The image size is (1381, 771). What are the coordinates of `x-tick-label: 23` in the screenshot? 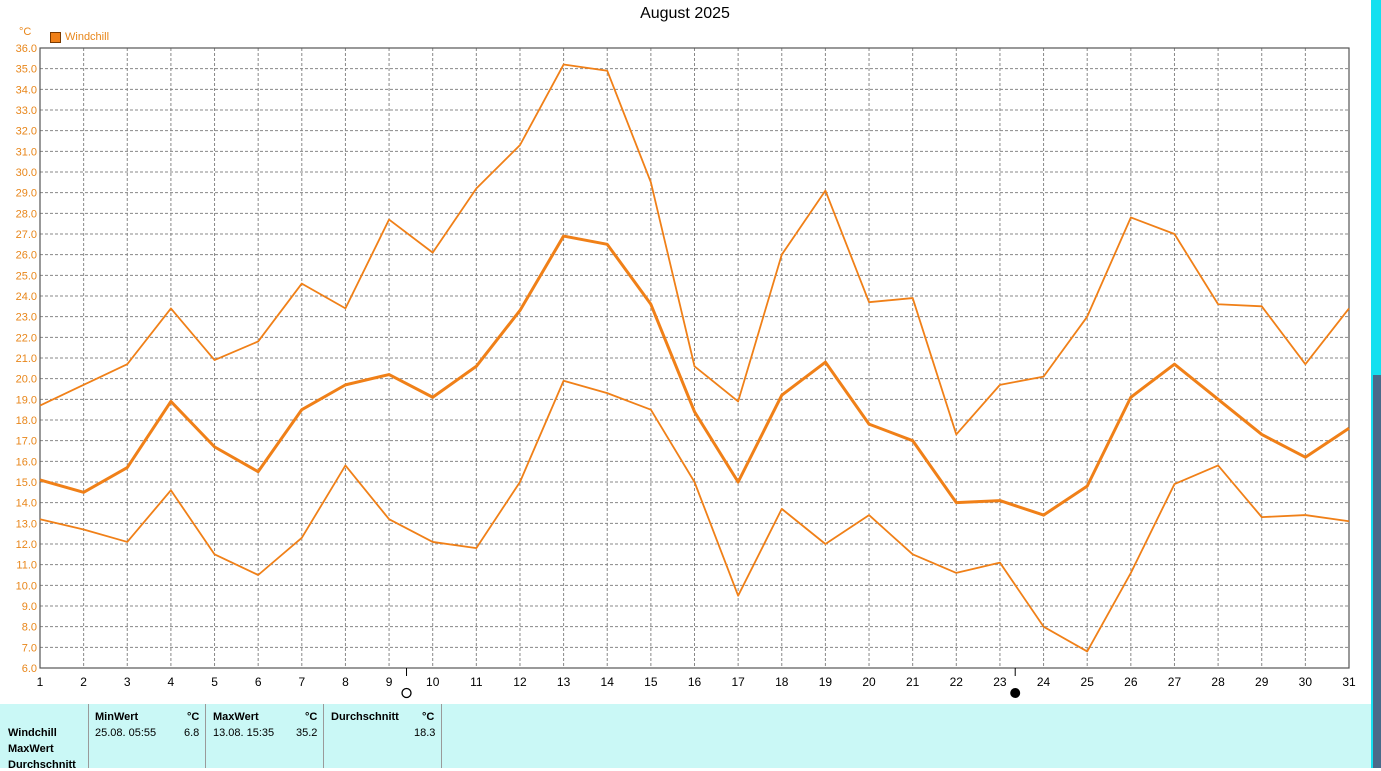 It's located at (1000, 682).